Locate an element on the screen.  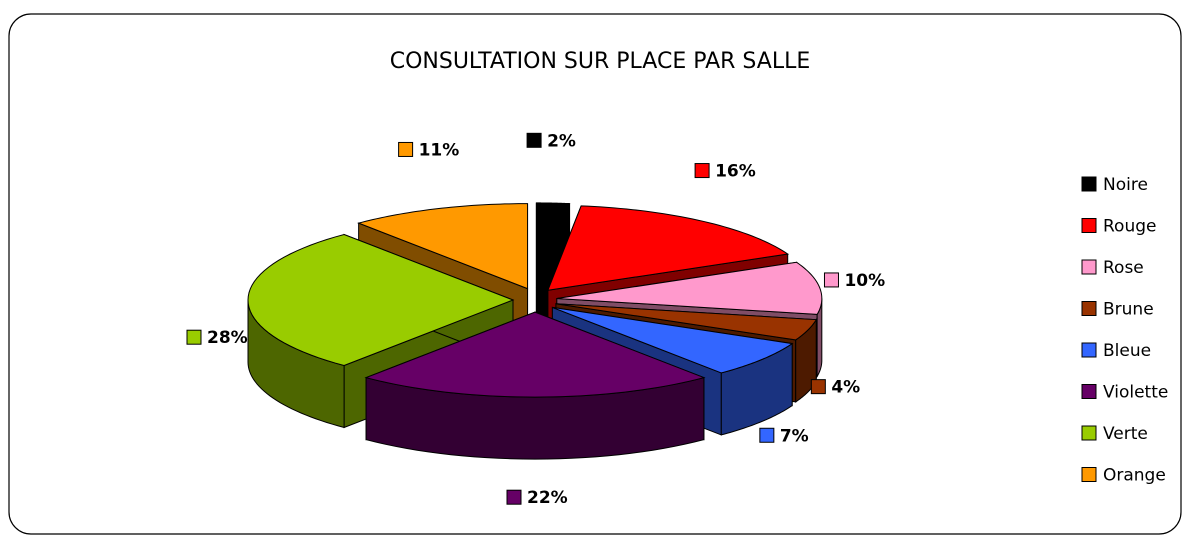
value-label-group: 11% is located at coordinates (429, 150).